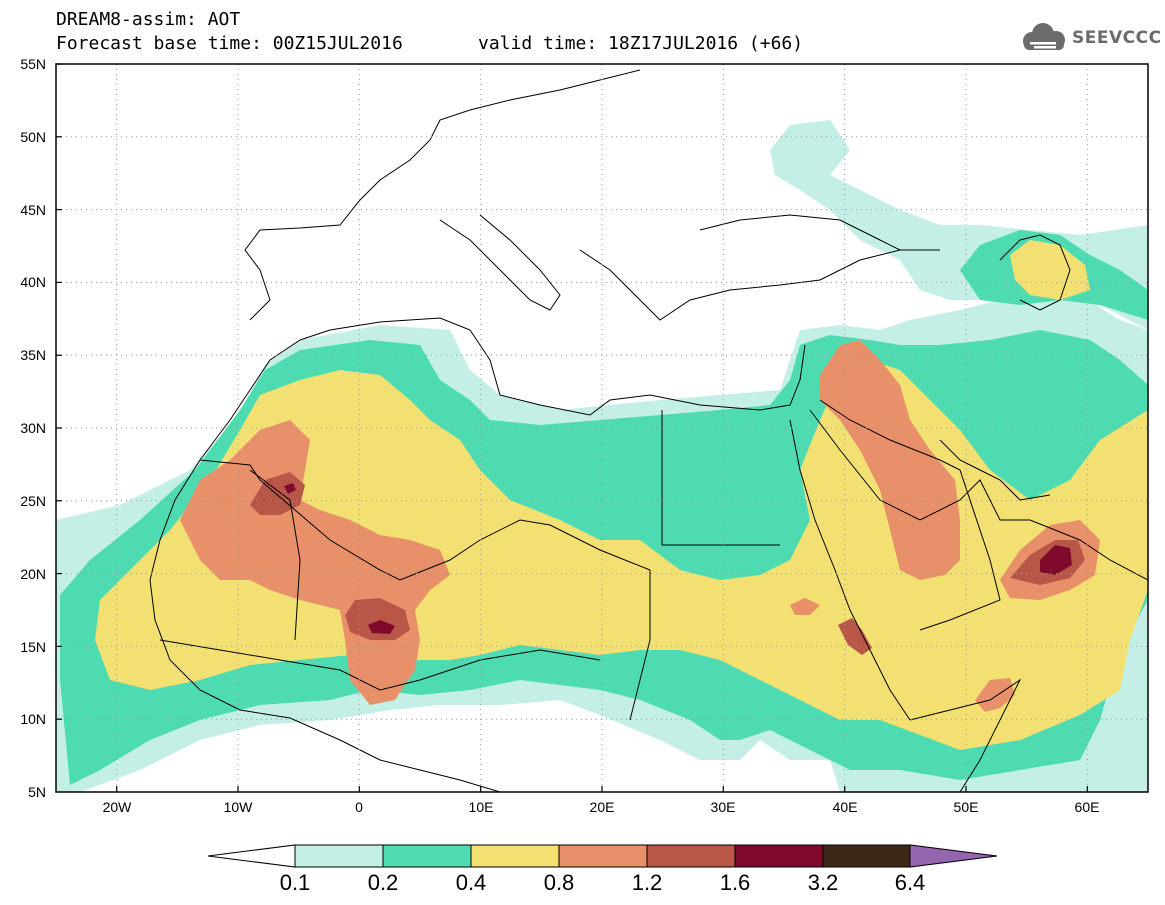 This screenshot has height=905, width=1165. I want to click on lon-label-40e: 40E, so click(845, 807).